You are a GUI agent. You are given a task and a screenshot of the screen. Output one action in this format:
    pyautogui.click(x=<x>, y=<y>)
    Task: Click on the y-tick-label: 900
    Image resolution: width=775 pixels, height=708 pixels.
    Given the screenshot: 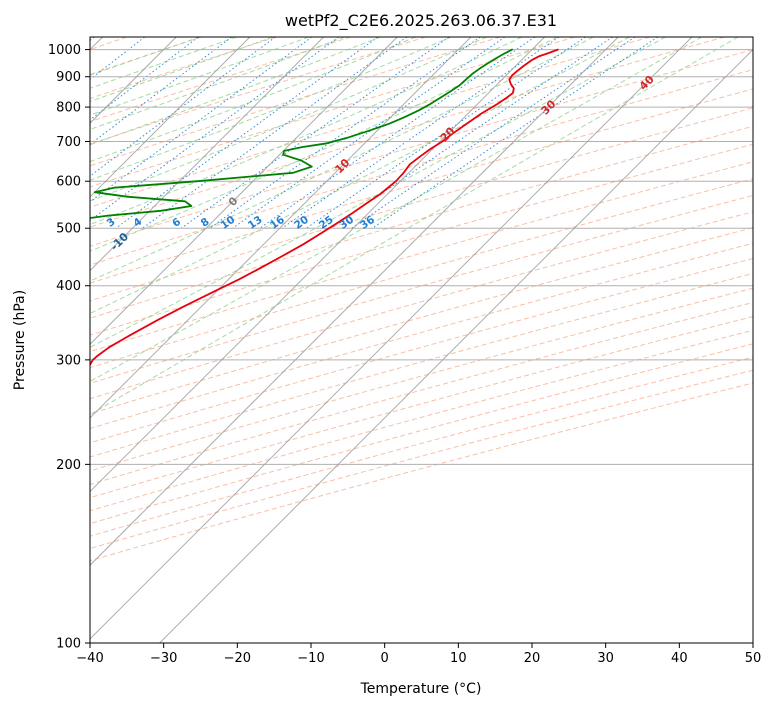 What is the action you would take?
    pyautogui.click(x=68, y=77)
    